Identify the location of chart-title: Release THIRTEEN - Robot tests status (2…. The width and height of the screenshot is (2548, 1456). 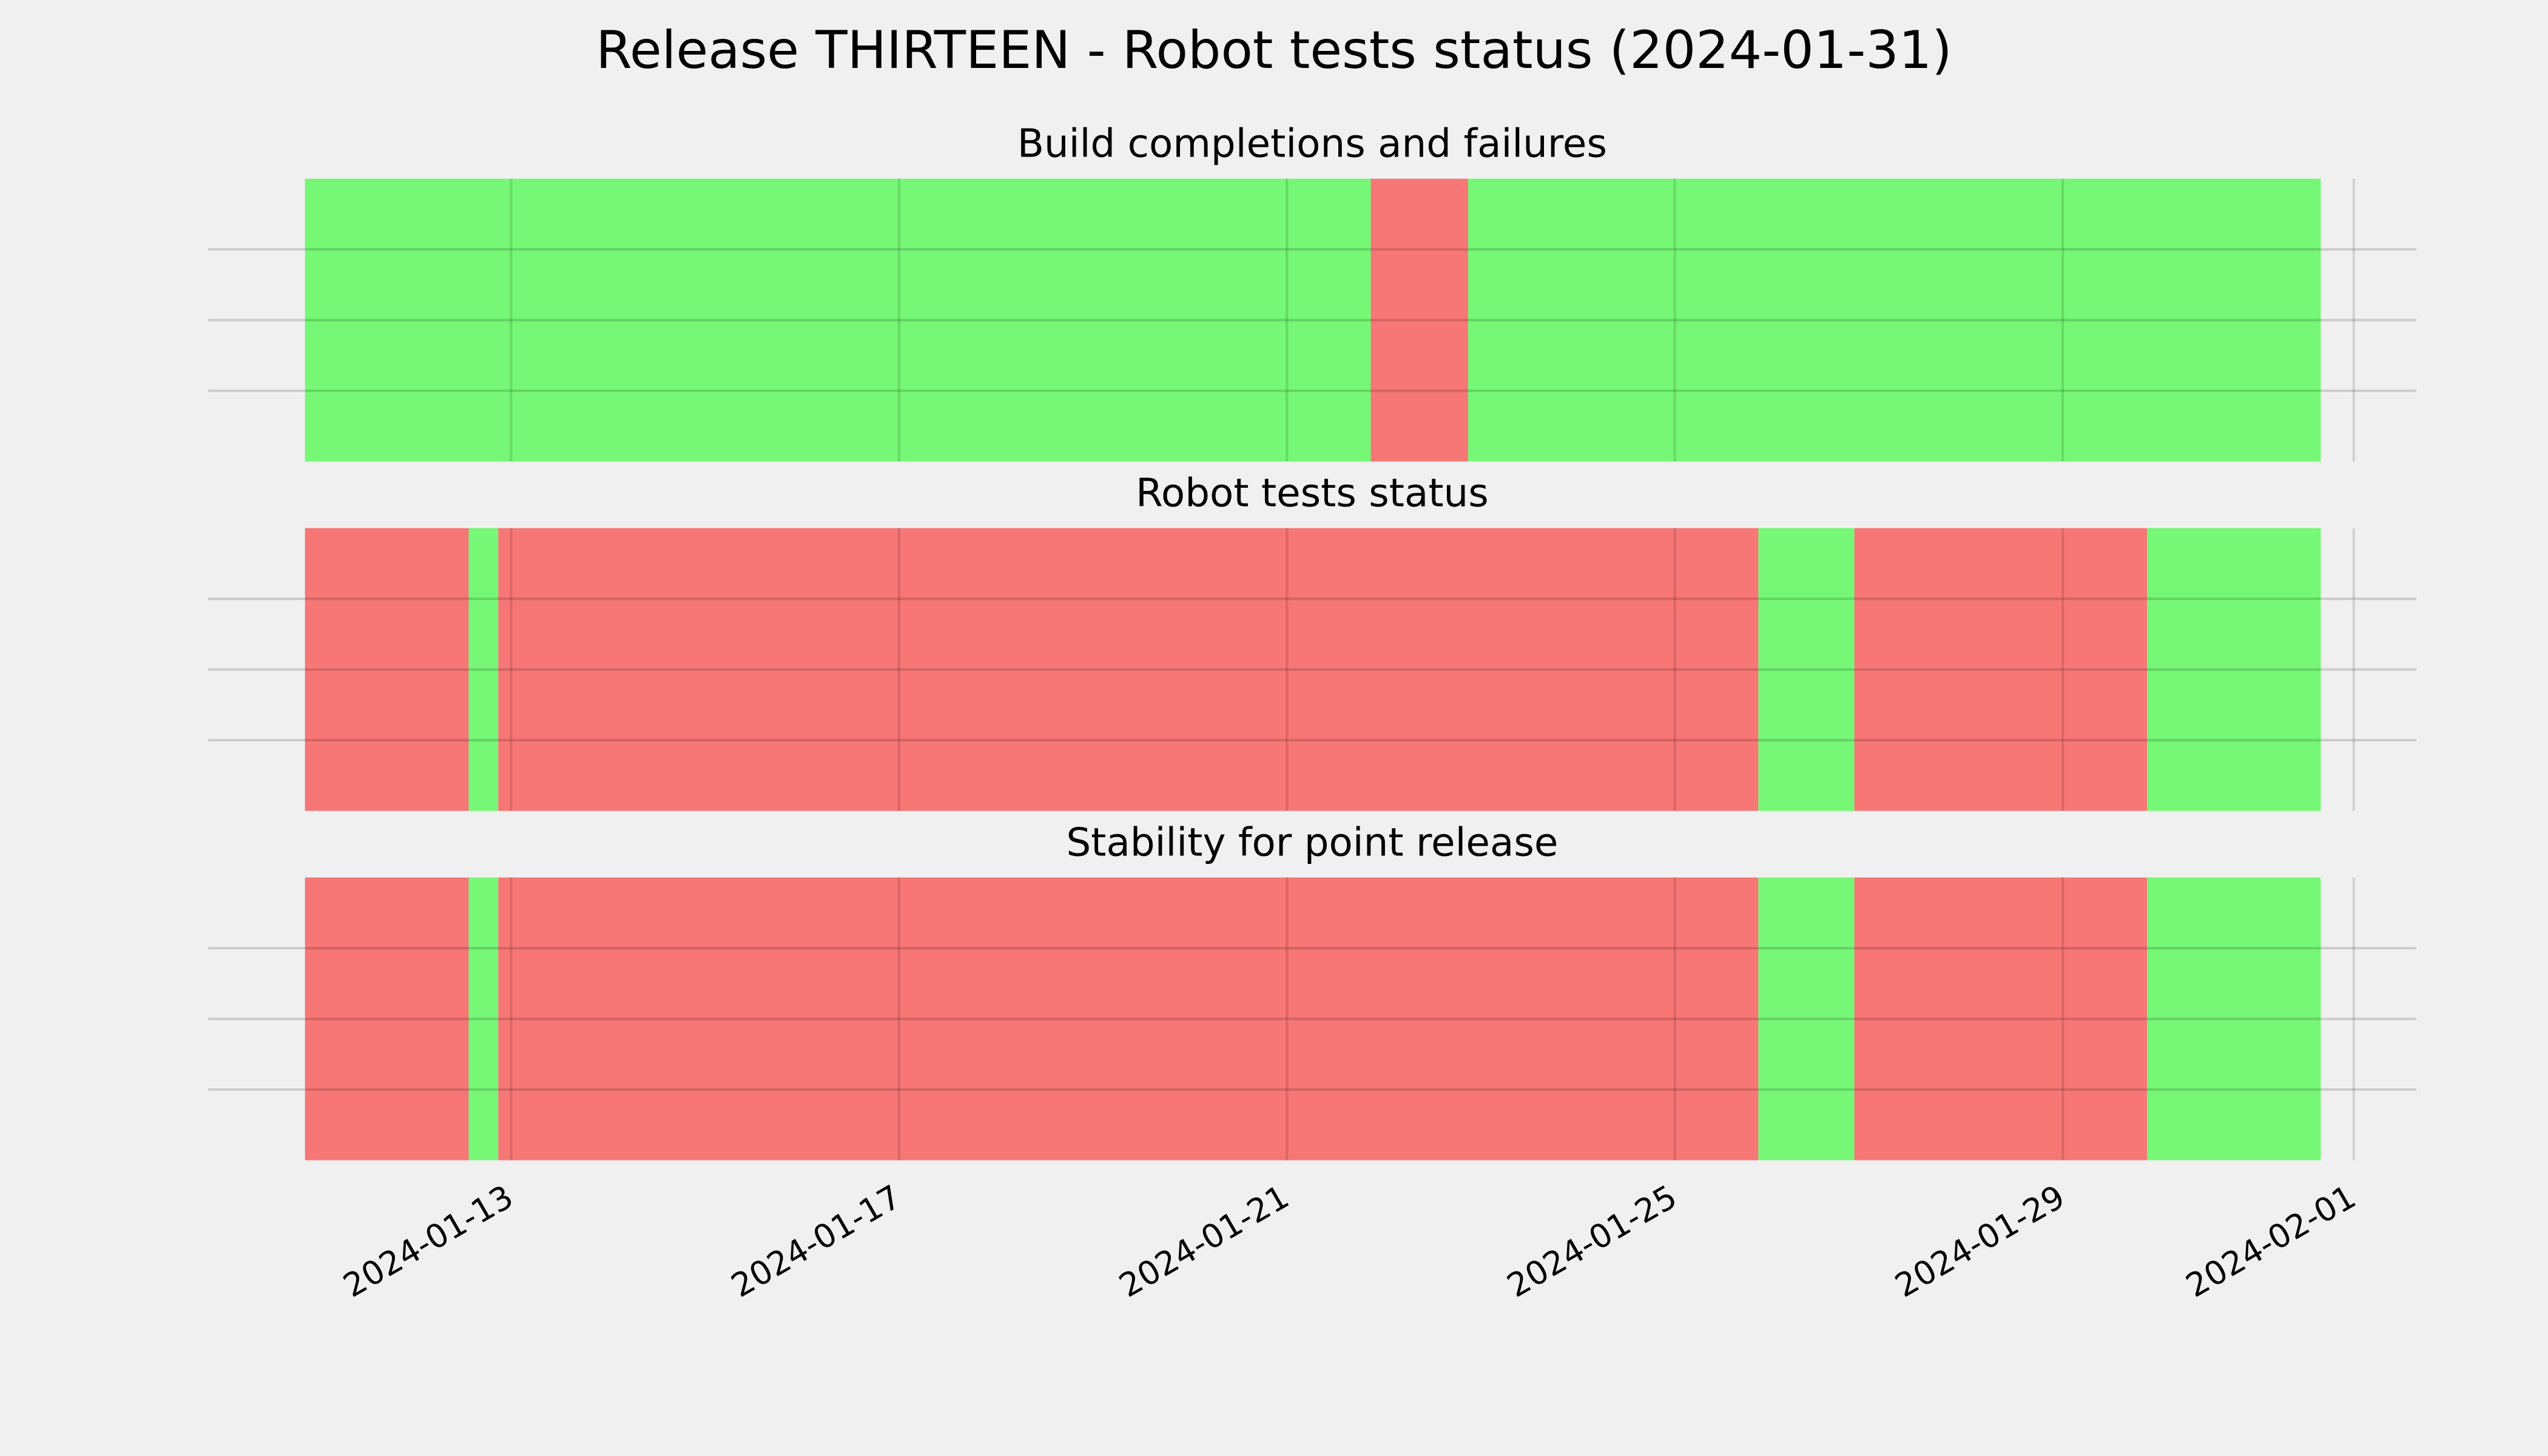
(1274, 50).